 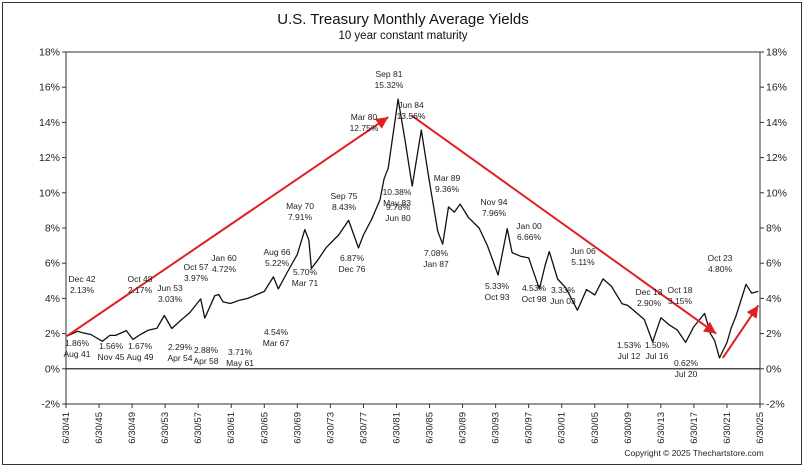 What do you see at coordinates (52, 264) in the screenshot?
I see `y-tick-label-left: 6%` at bounding box center [52, 264].